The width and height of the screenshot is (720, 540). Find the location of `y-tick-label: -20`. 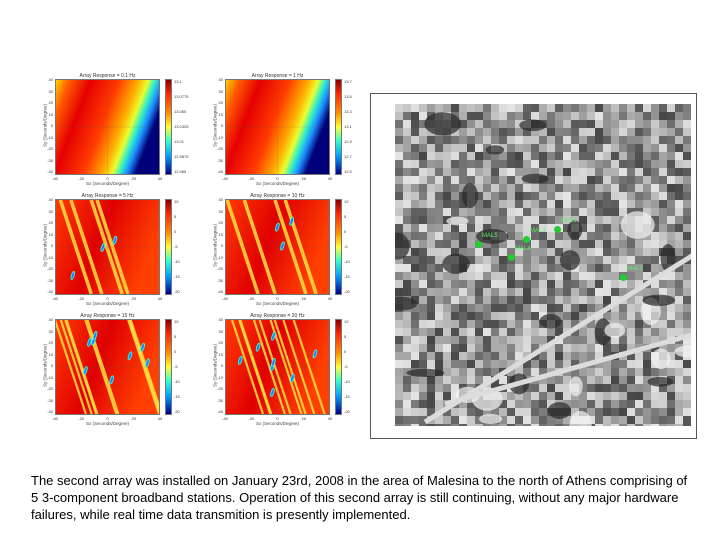

y-tick-label: -20 is located at coordinates (220, 268).